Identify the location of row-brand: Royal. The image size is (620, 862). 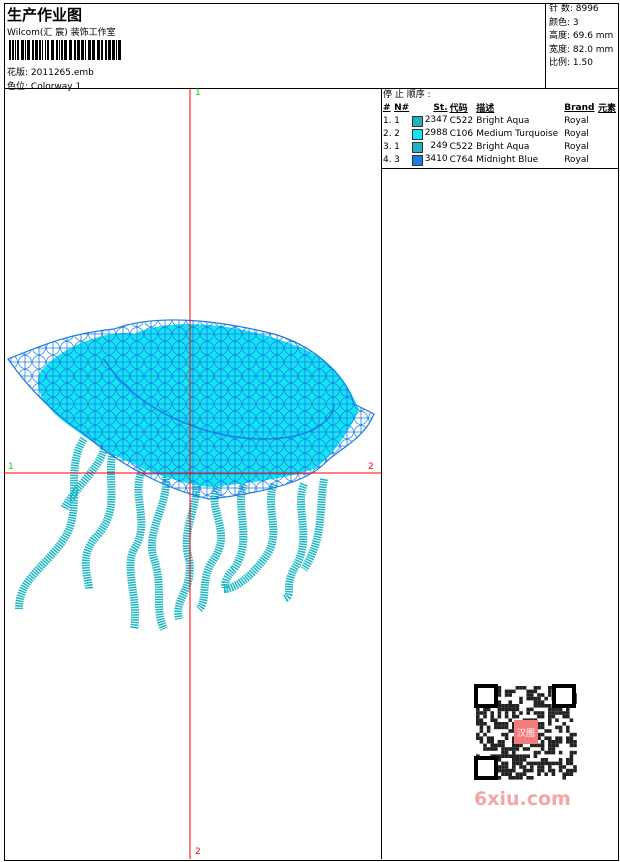
(576, 120).